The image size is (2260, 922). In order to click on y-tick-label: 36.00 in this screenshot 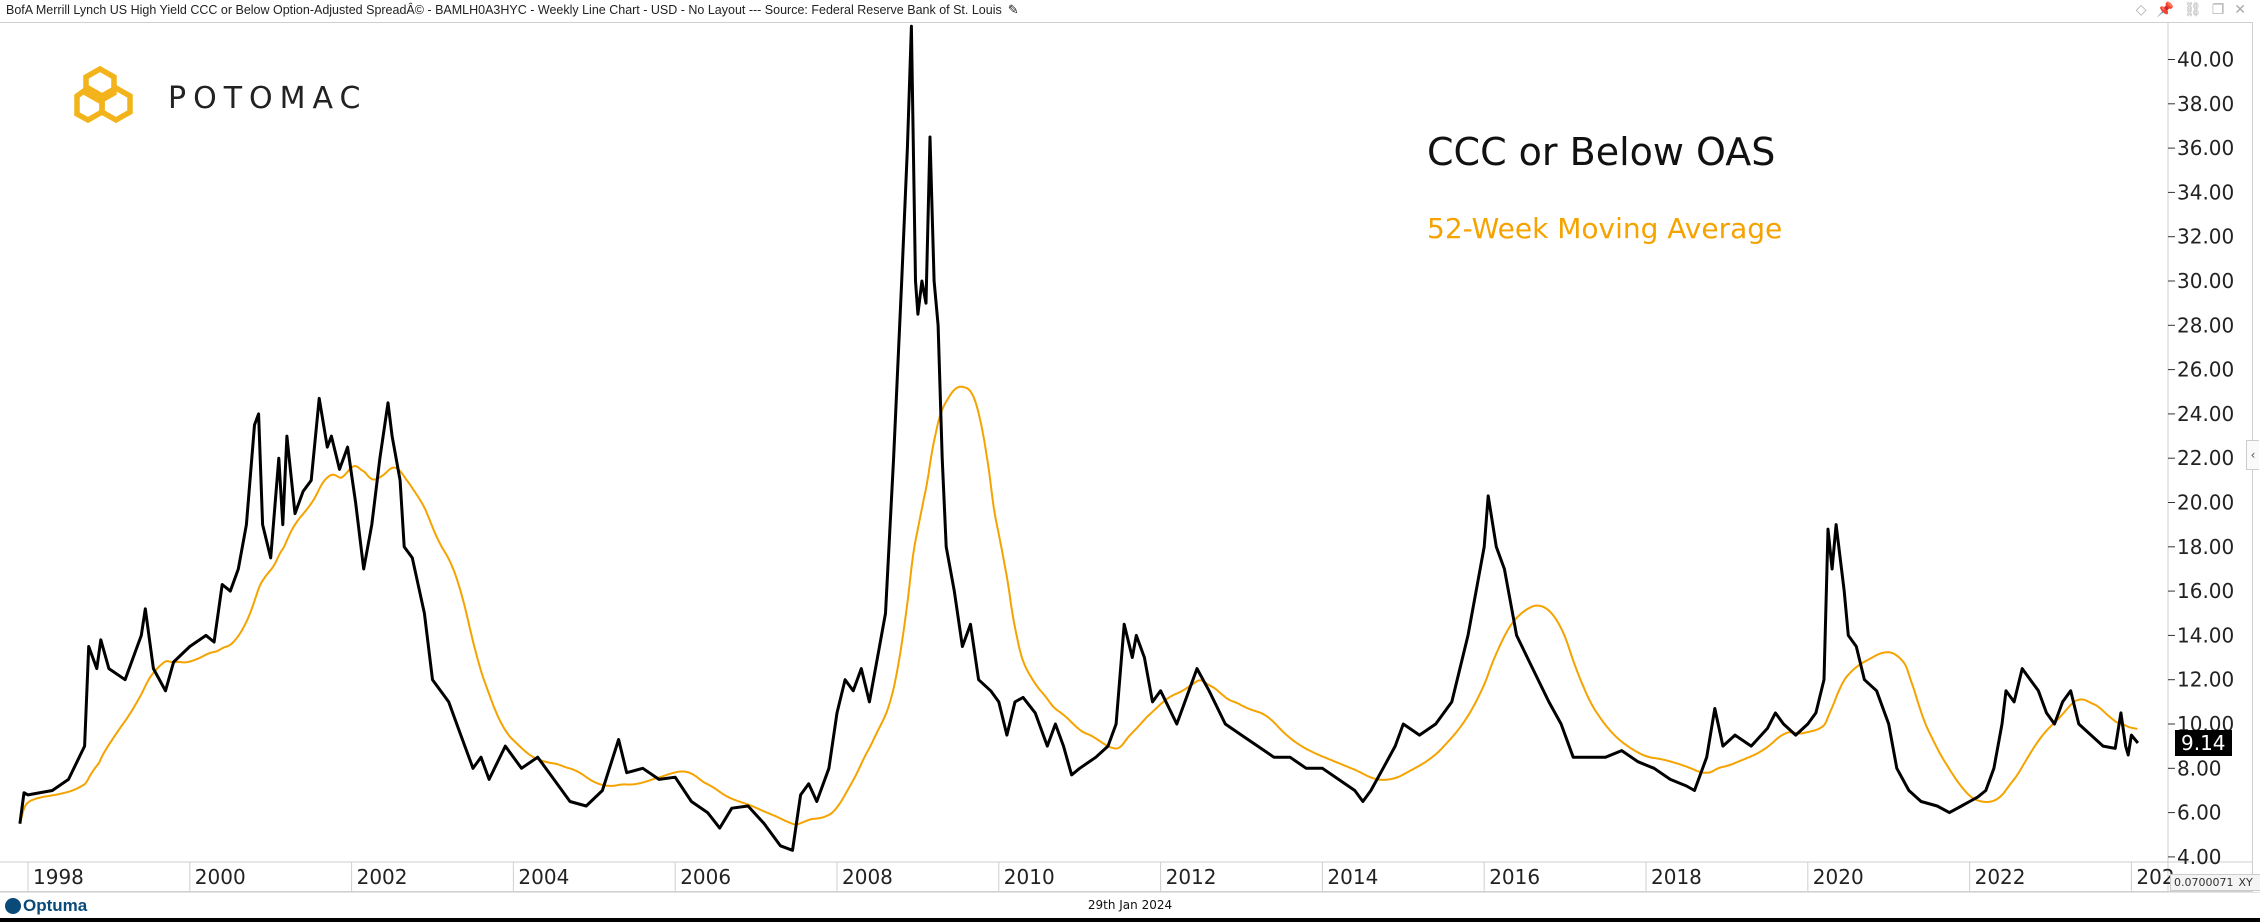, I will do `click(2205, 148)`.